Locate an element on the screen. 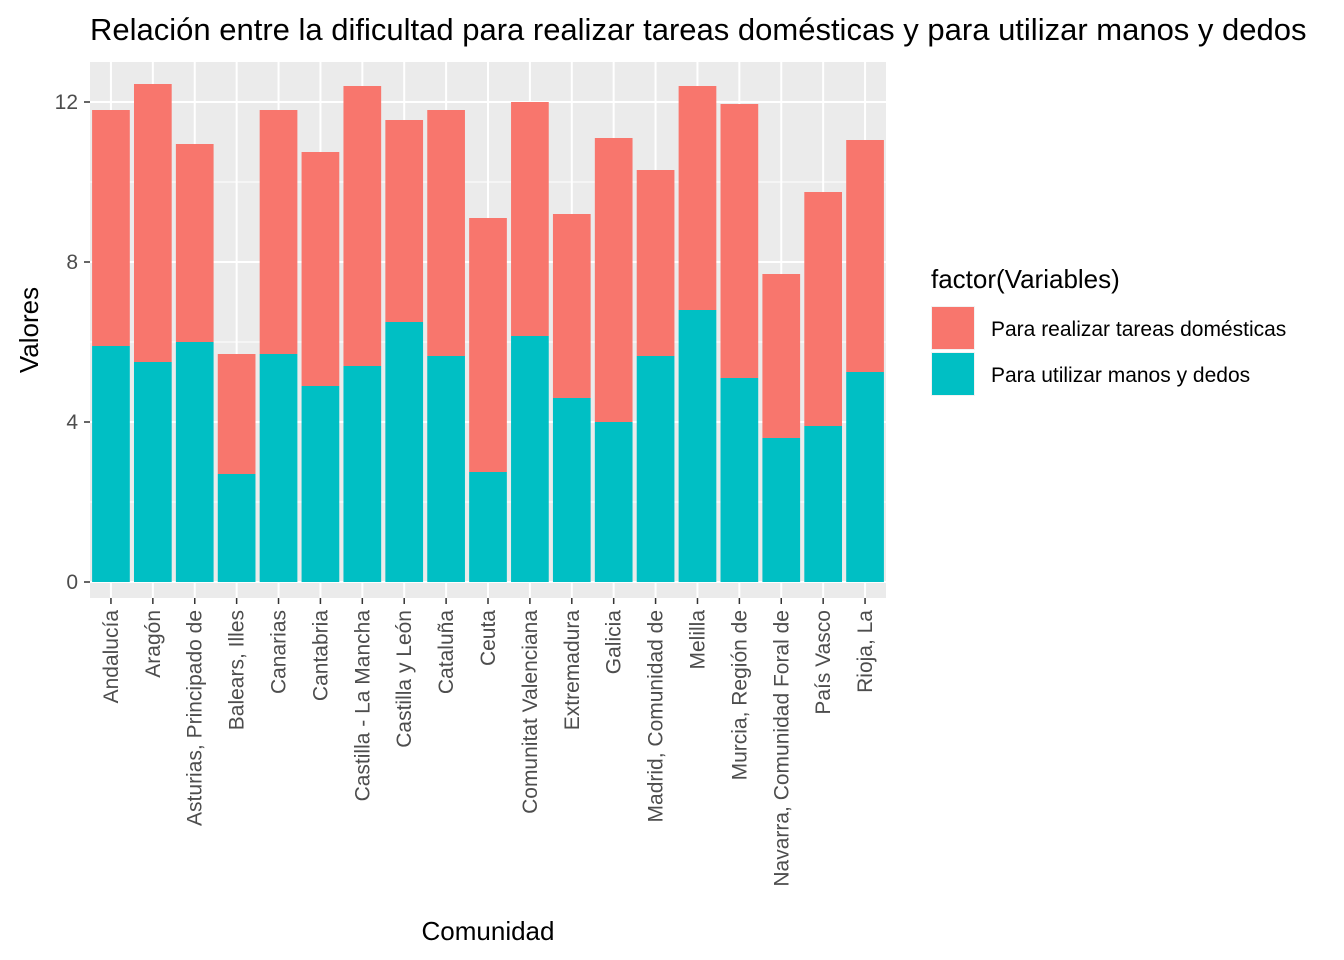  x-tick-label: Canarias is located at coordinates (279, 652).